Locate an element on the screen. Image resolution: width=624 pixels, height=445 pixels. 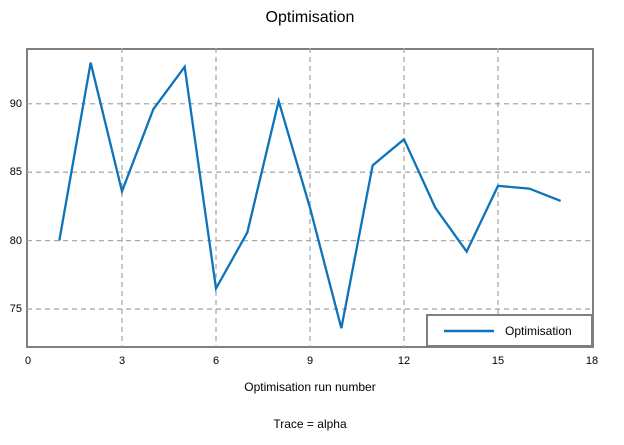
legend: Optimisation is located at coordinates (509, 330).